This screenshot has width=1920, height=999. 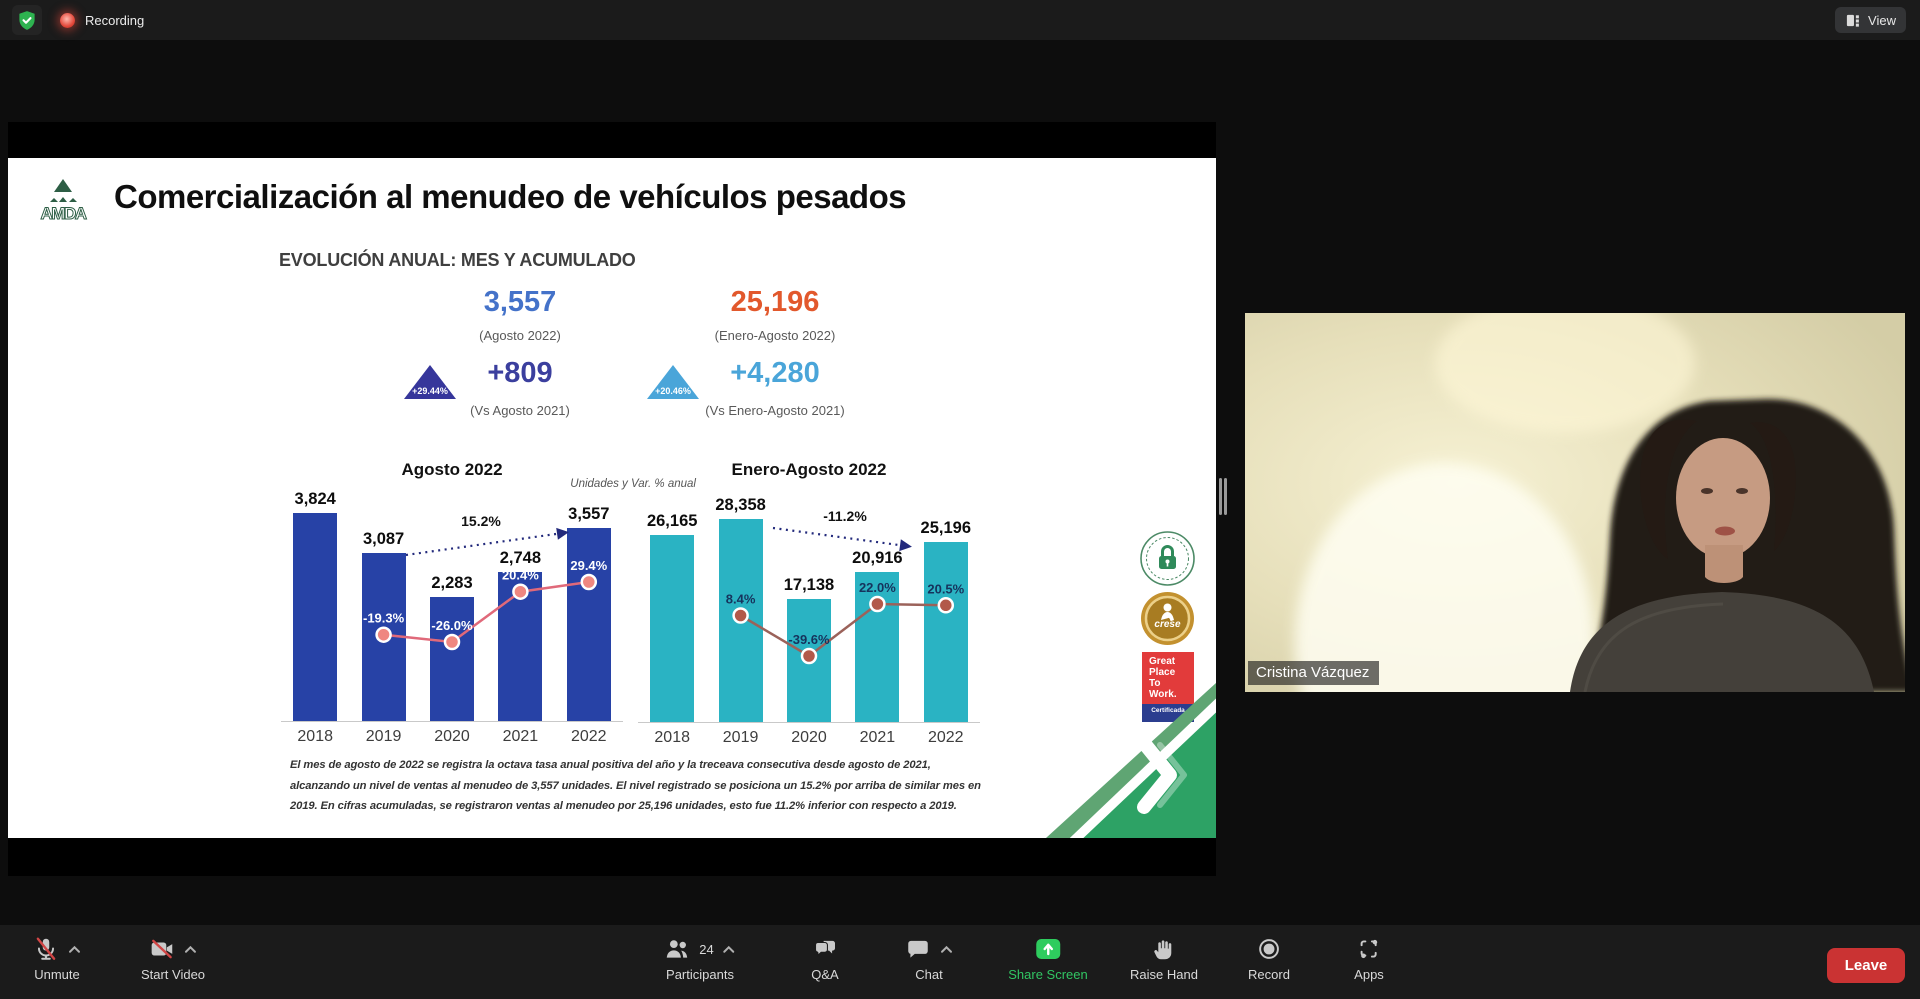 What do you see at coordinates (775, 335) in the screenshot?
I see `kpi-accum-caption: (Enero-Agosto 2022)` at bounding box center [775, 335].